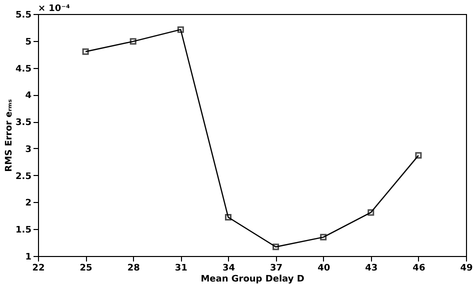 The image size is (474, 284). What do you see at coordinates (28, 96) in the screenshot?
I see `y-tick-label: 4` at bounding box center [28, 96].